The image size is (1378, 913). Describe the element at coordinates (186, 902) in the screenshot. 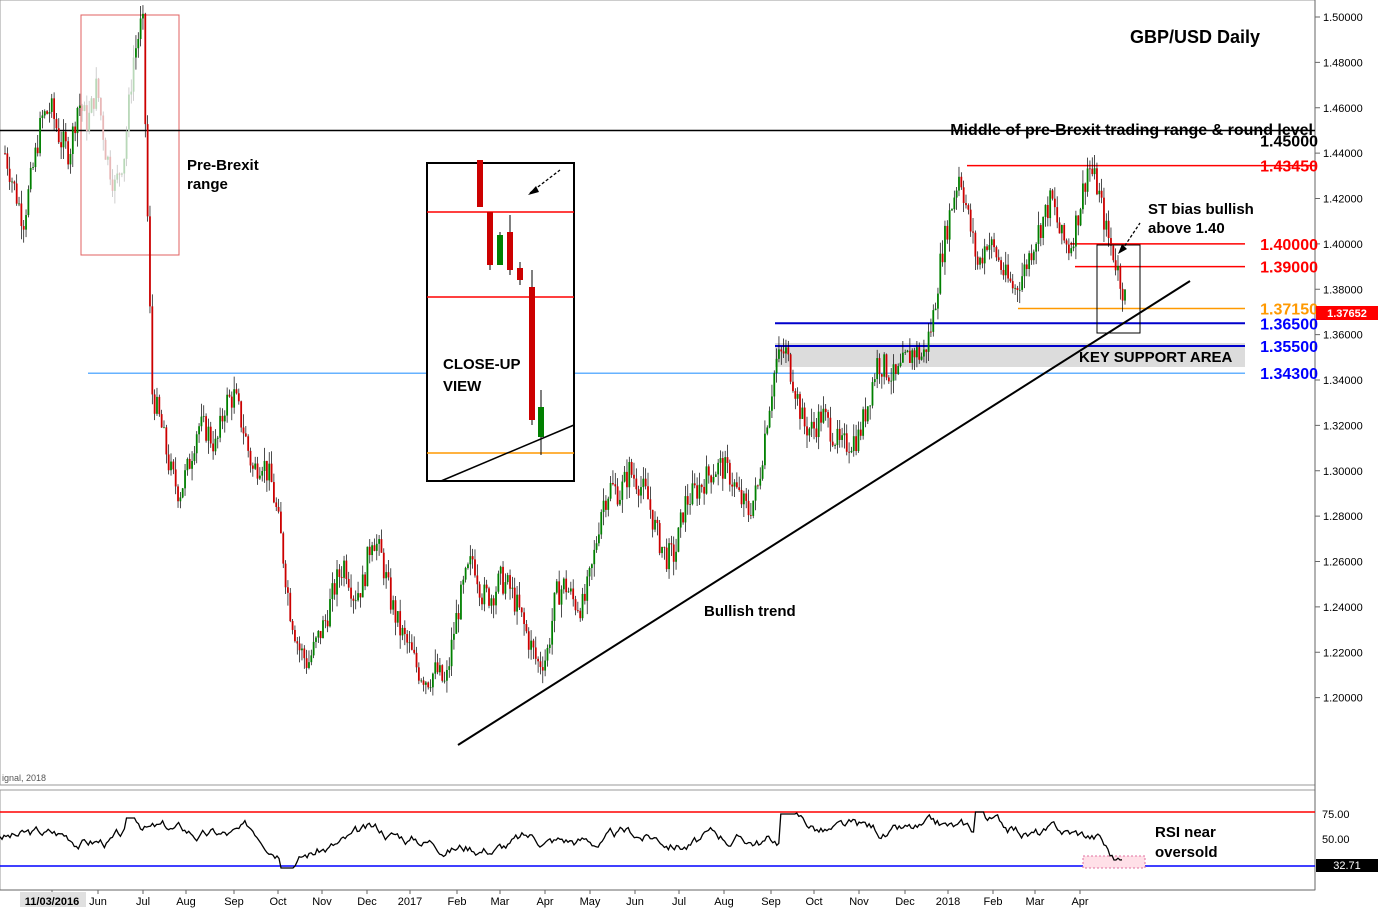

I see `x-tick-label-3: Aug` at that location.